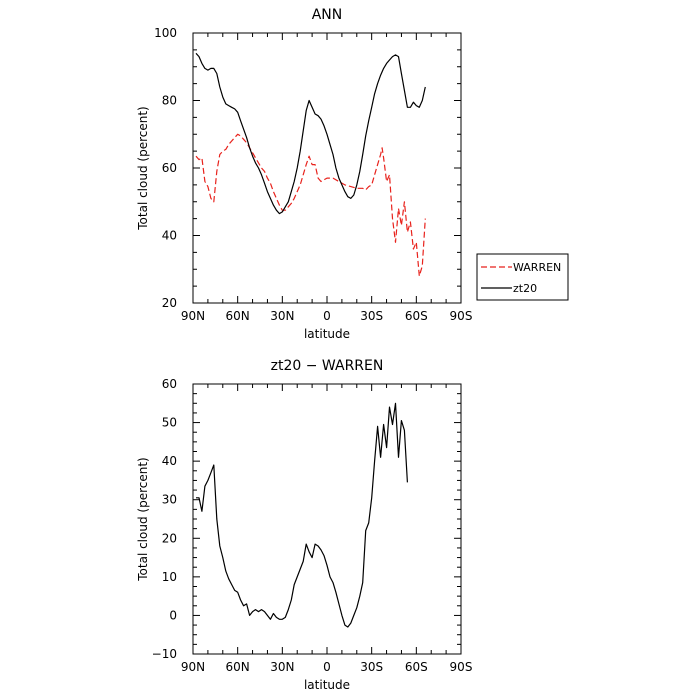 The width and height of the screenshot is (700, 700). I want to click on y-tick-label: 30, so click(169, 500).